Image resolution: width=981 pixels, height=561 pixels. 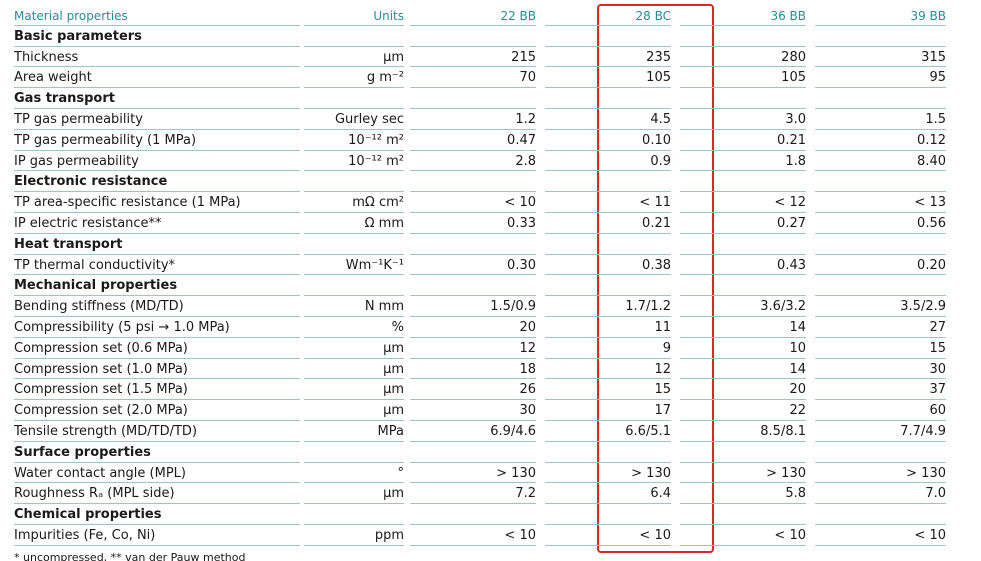 What do you see at coordinates (608, 223) in the screenshot?
I see `value-cell: 0.21` at bounding box center [608, 223].